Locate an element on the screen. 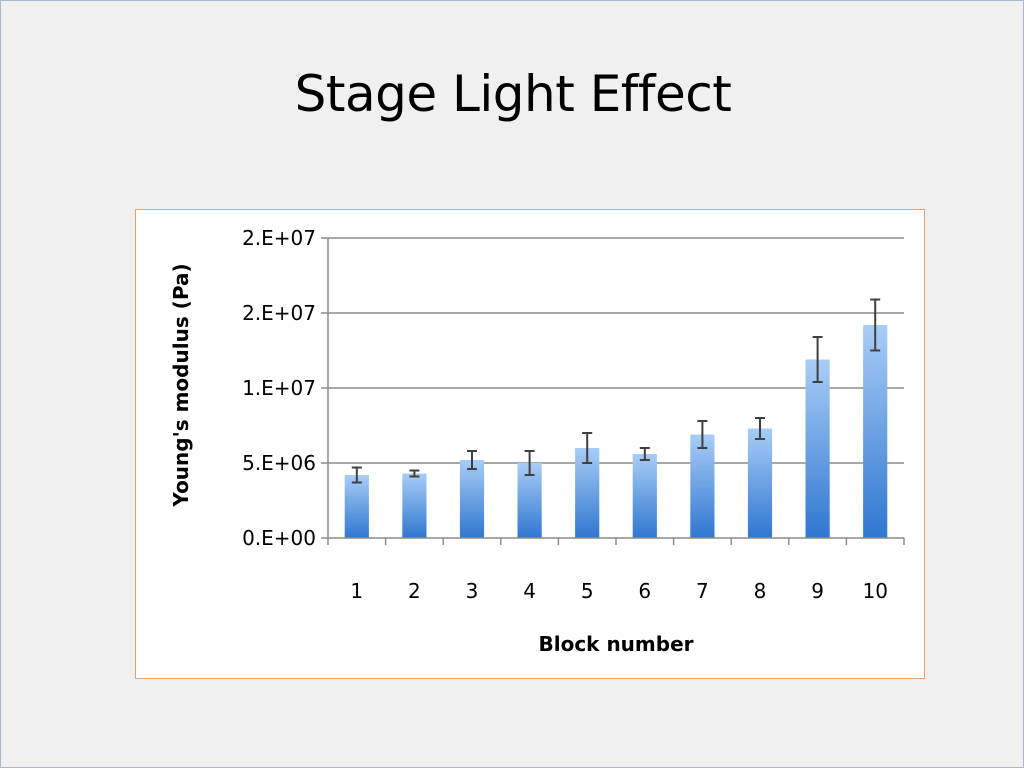 The height and width of the screenshot is (768, 1024). x-axis-title: Block number is located at coordinates (615, 644).